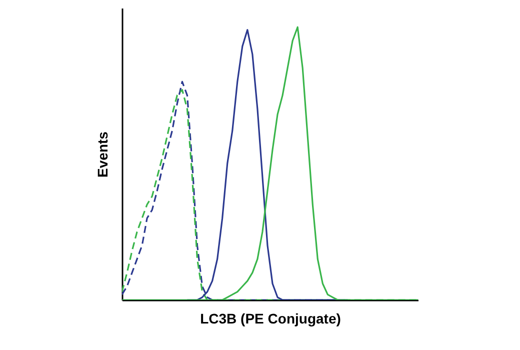 This screenshot has width=520, height=350. What do you see at coordinates (270, 318) in the screenshot?
I see `x-axis-title: LC3B (PE Conjugate)` at bounding box center [270, 318].